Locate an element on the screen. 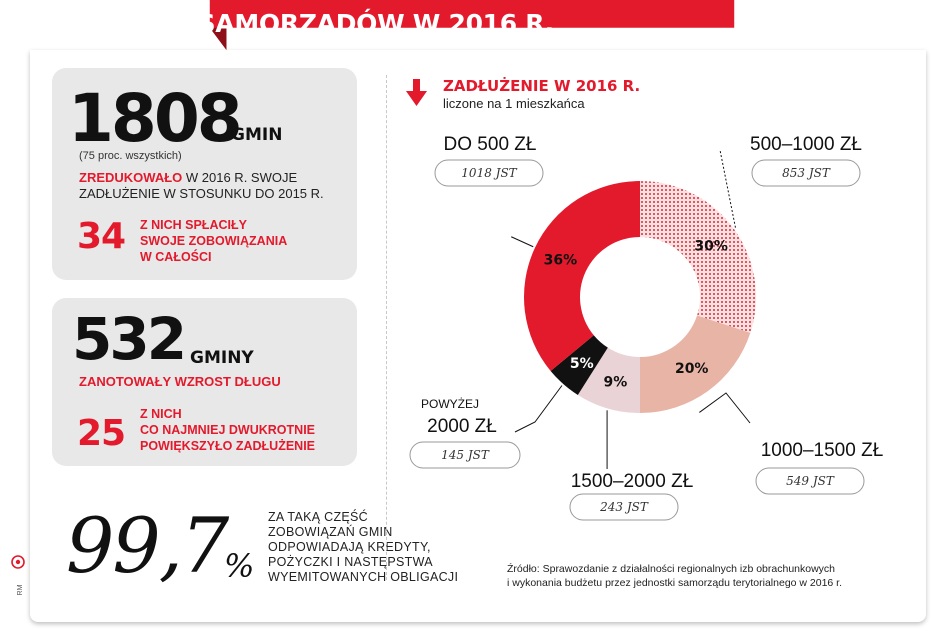  slice-value-label: 5% is located at coordinates (582, 364).